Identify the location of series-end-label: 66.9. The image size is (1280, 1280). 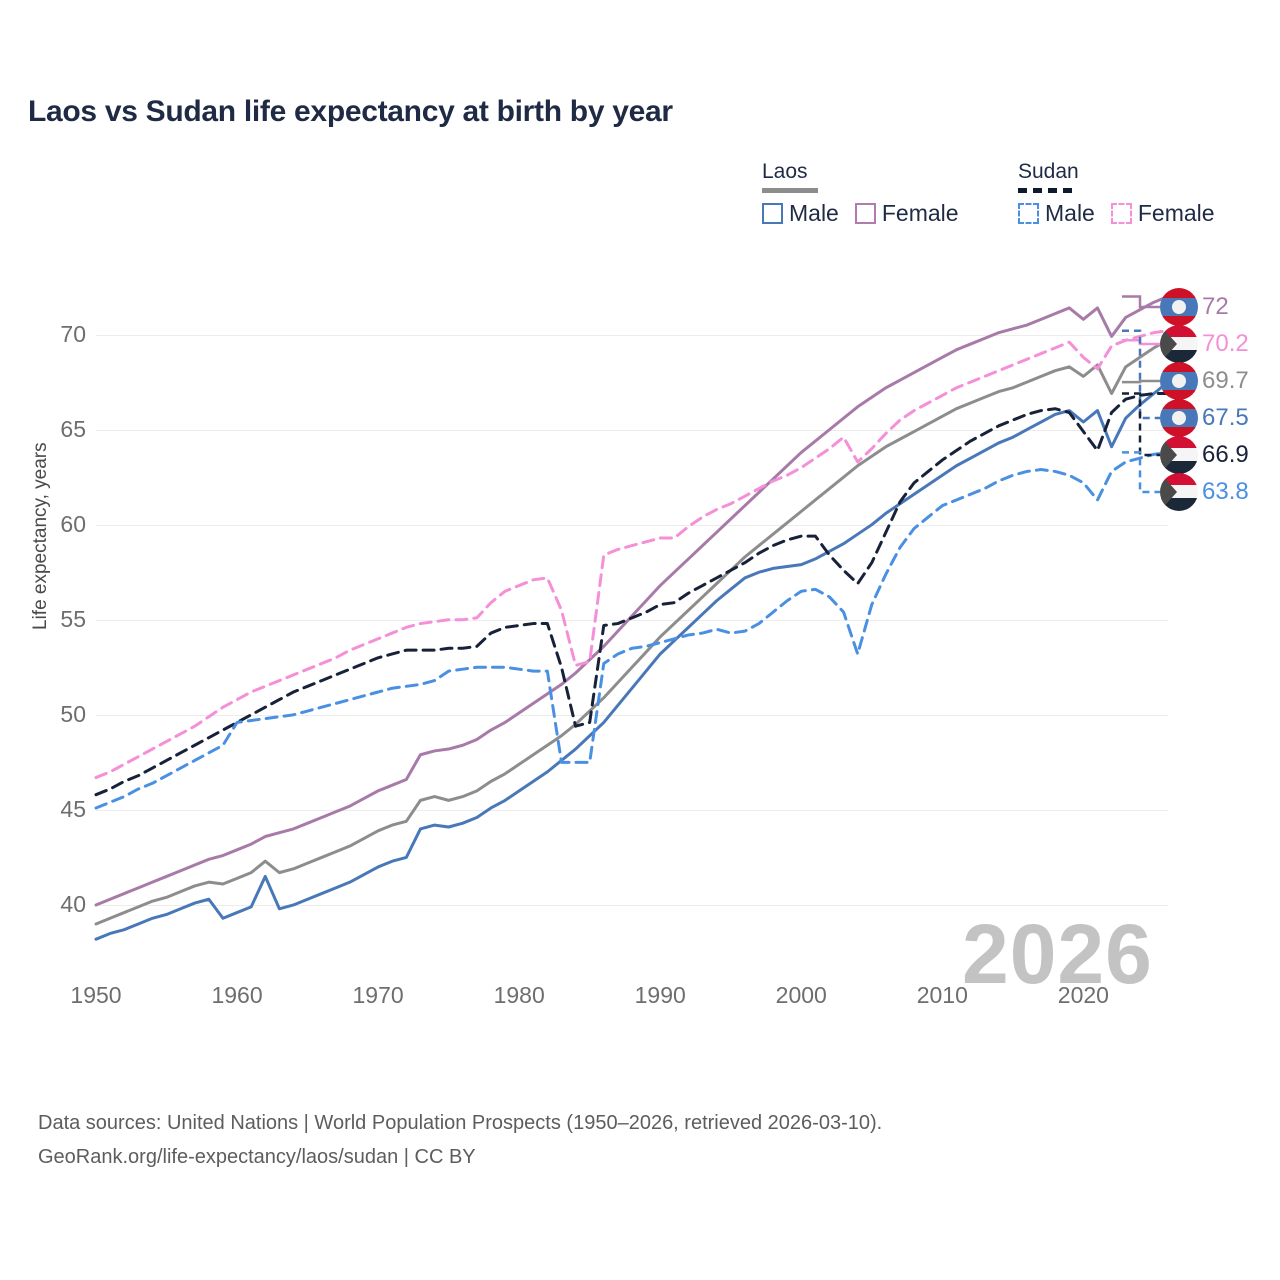
(1204, 455).